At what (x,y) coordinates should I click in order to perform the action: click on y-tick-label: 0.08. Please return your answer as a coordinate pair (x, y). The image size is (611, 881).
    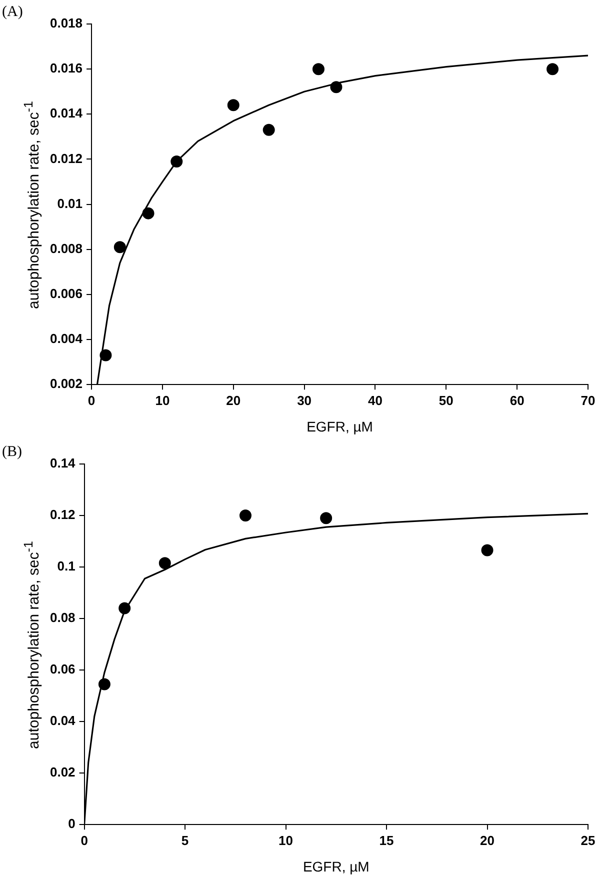
    Looking at the image, I should click on (63, 618).